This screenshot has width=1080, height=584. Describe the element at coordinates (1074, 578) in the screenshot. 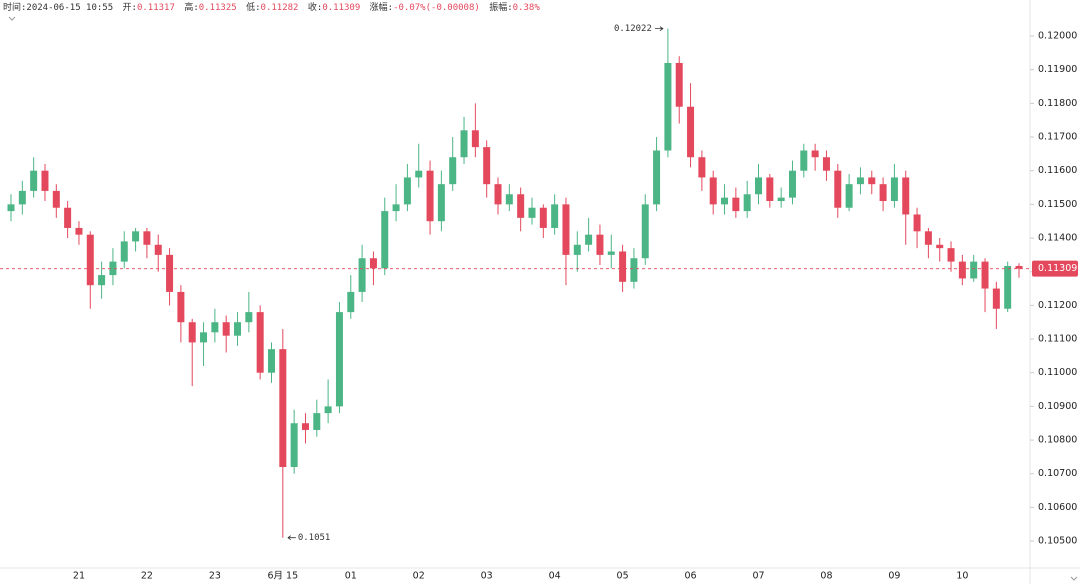

I see `scroll-arrow` at that location.